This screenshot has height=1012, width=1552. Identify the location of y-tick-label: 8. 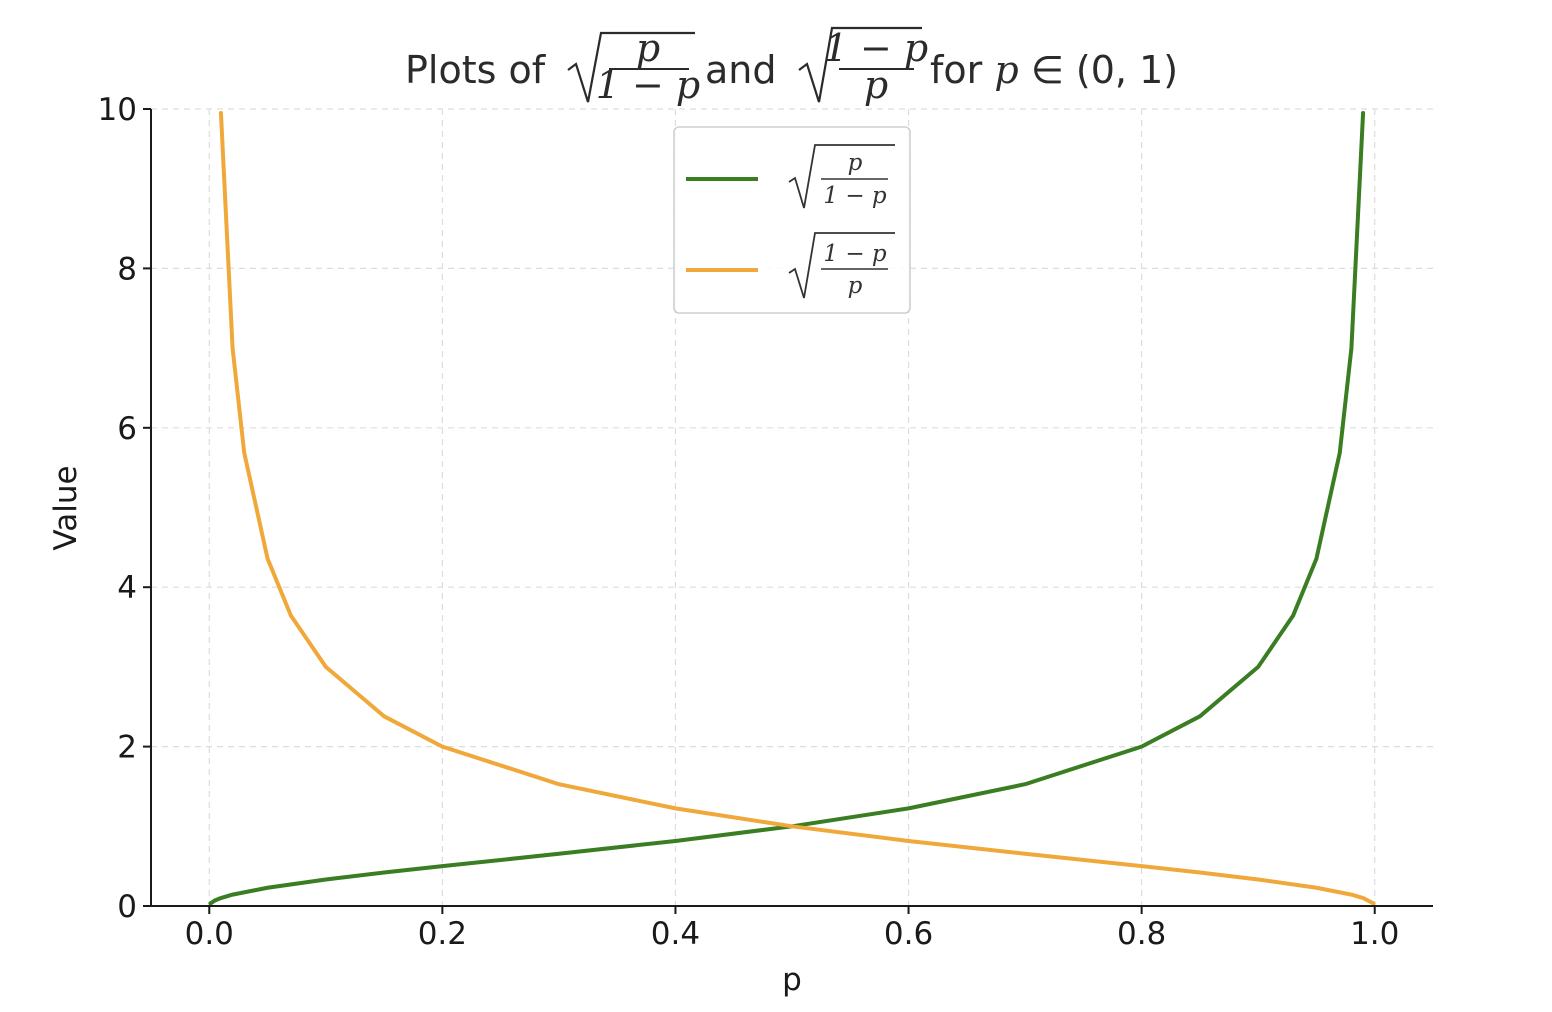
(127, 269).